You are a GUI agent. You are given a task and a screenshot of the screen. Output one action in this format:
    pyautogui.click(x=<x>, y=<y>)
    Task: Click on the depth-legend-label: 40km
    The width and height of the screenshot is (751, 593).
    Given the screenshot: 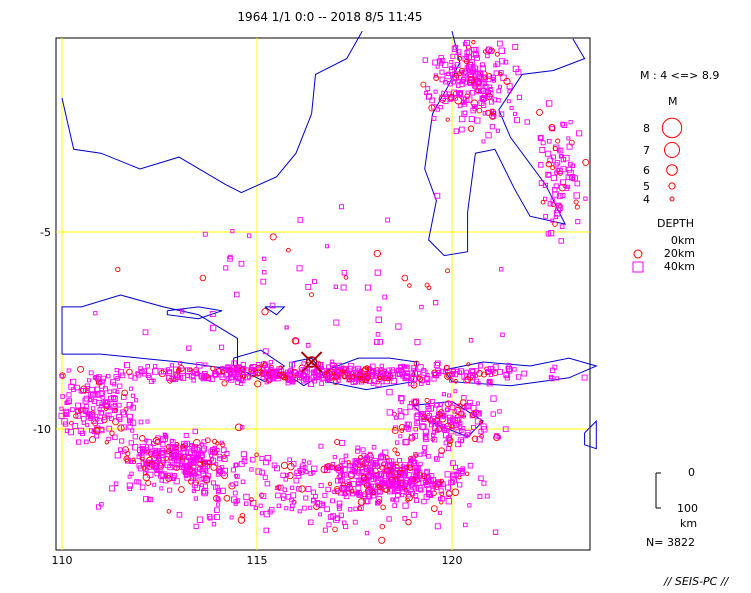 What is the action you would take?
    pyautogui.click(x=679, y=266)
    